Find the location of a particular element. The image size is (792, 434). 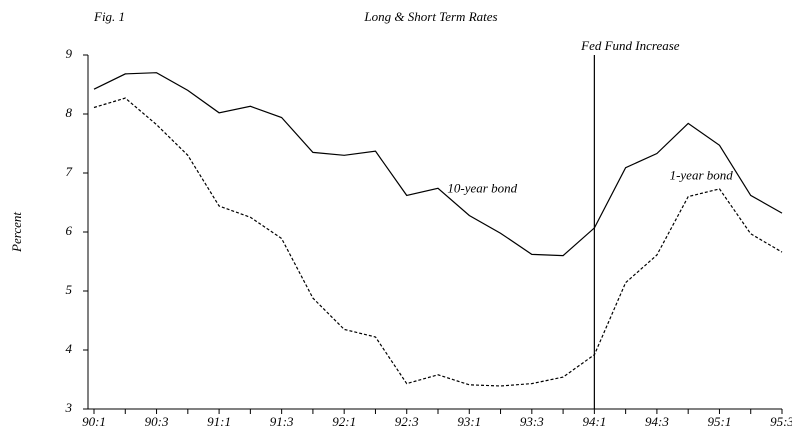

y-tick-label: 8 is located at coordinates (69, 112).